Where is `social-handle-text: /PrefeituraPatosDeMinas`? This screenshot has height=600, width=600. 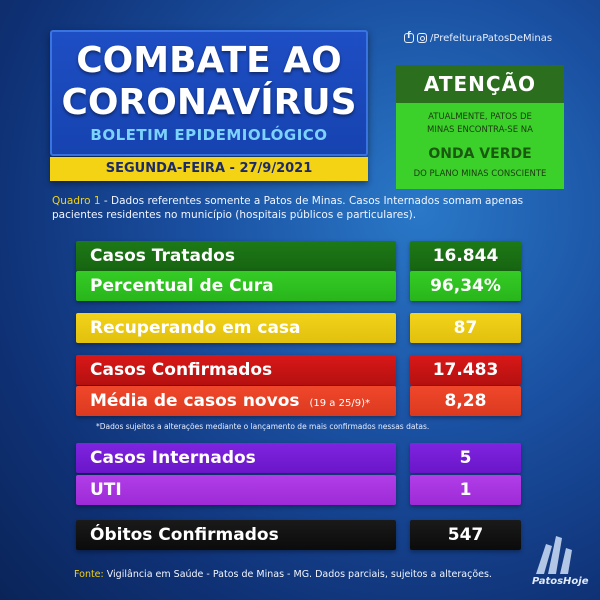 social-handle-text: /PrefeituraPatosDeMinas is located at coordinates (491, 38).